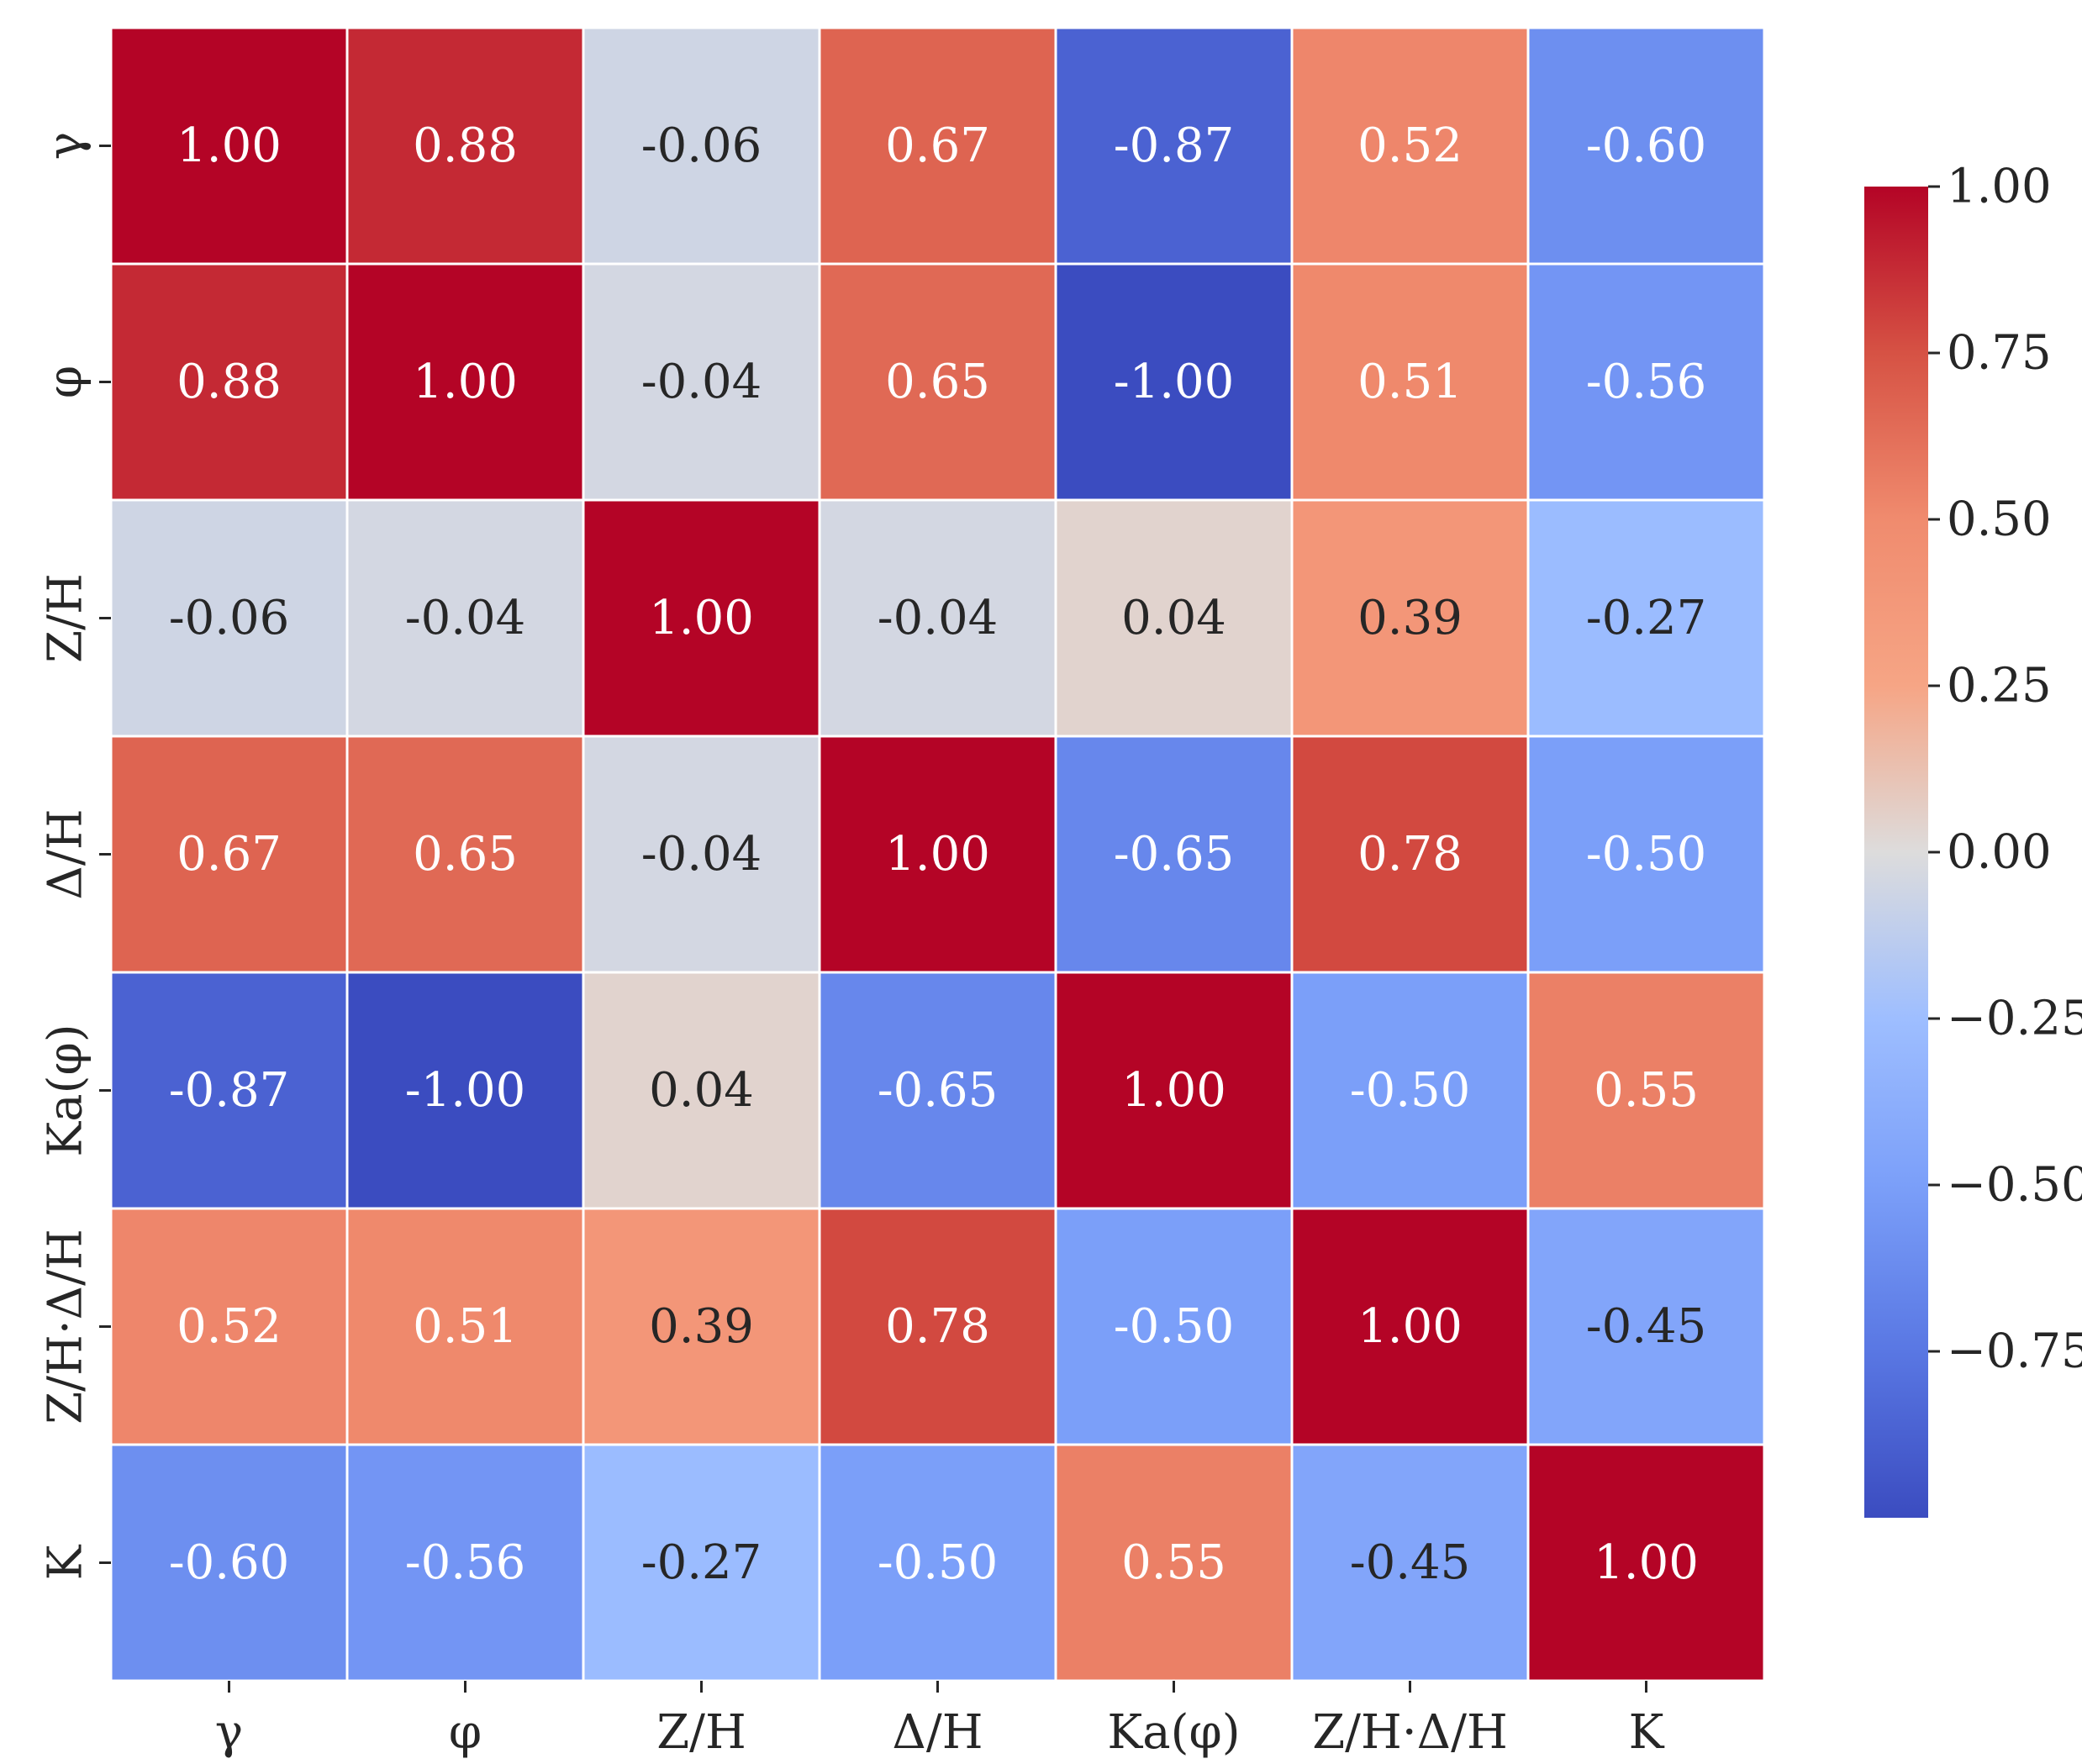 This screenshot has height=1764, width=2082. I want to click on x-axis-labels: γ φ Z/H Δ/H Ka(φ) Z/H·Δ/H K, so click(940, 1720).